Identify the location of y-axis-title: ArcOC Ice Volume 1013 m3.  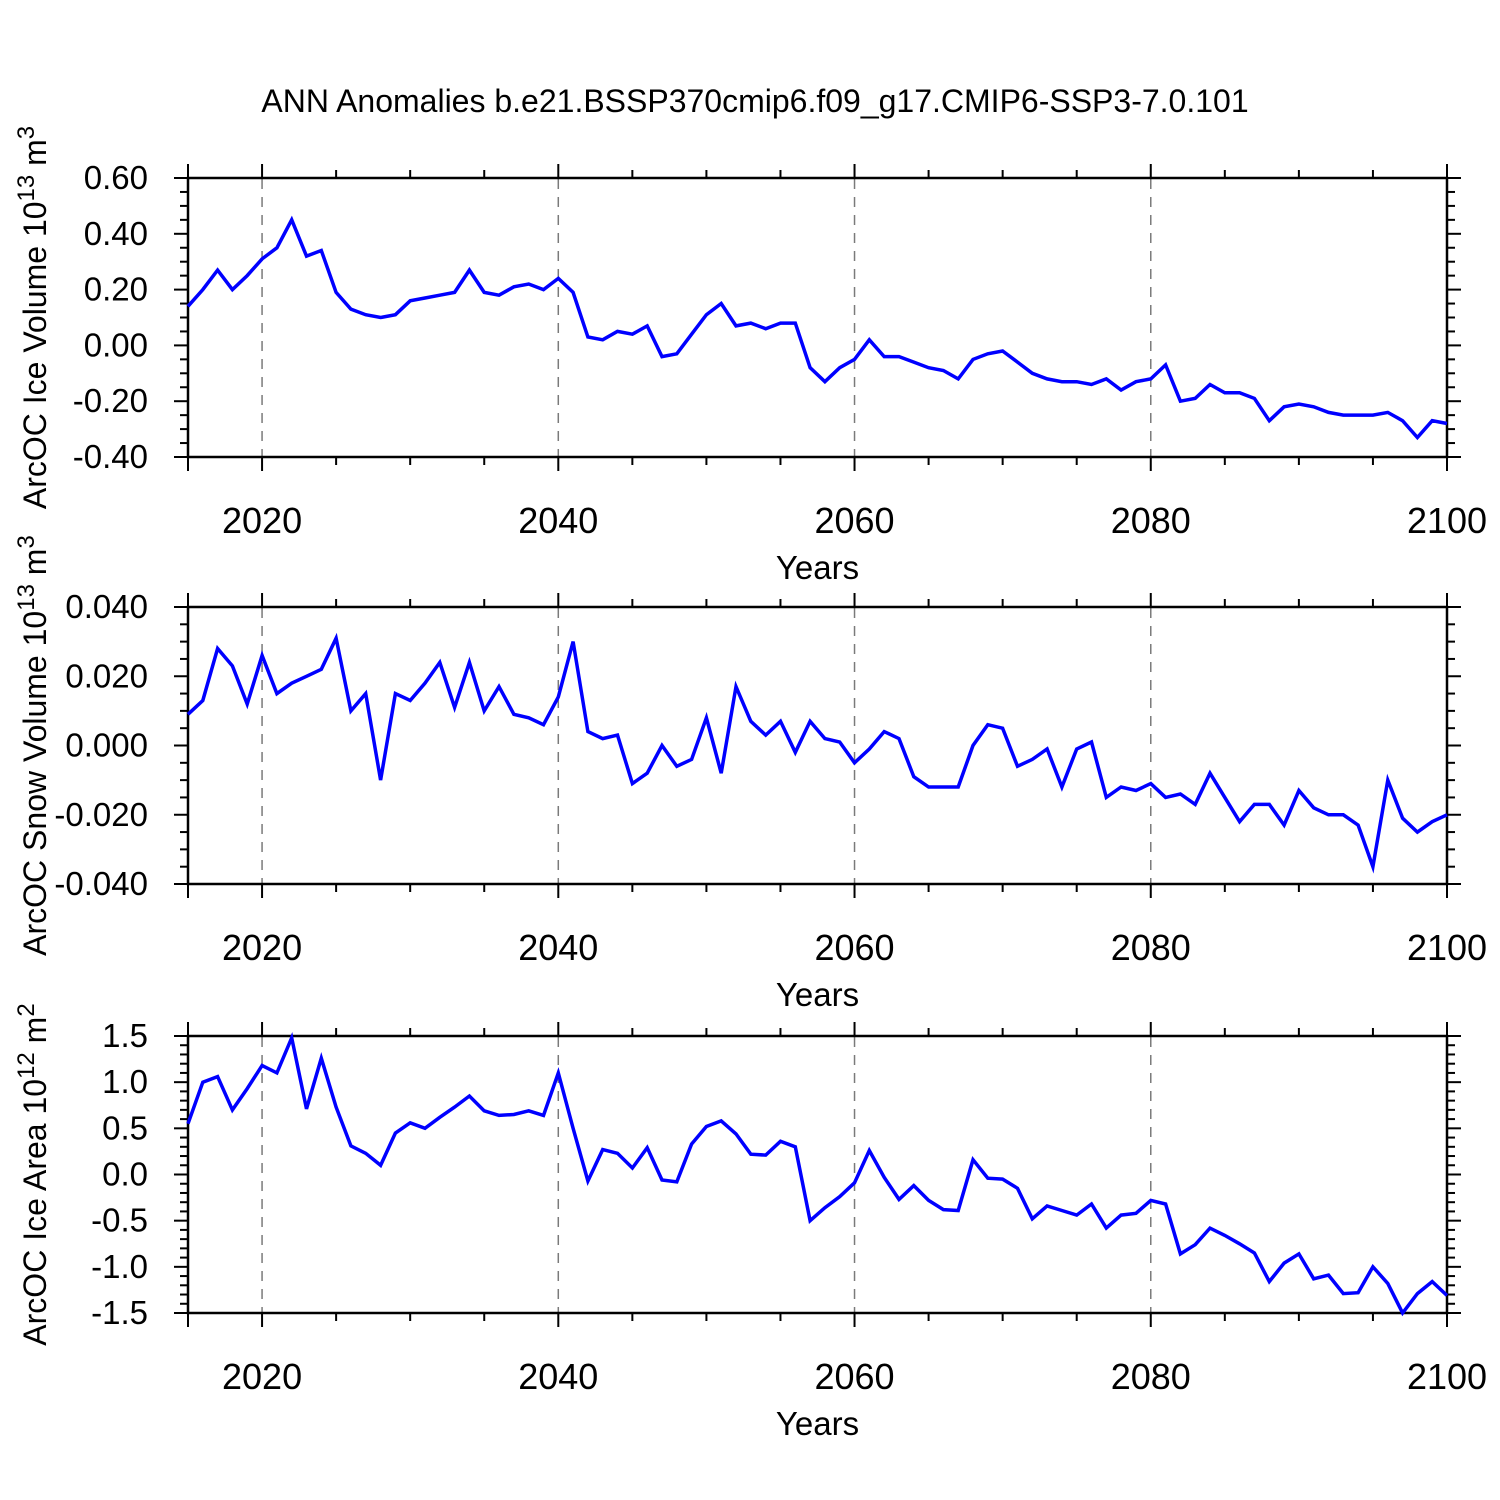
(33, 317).